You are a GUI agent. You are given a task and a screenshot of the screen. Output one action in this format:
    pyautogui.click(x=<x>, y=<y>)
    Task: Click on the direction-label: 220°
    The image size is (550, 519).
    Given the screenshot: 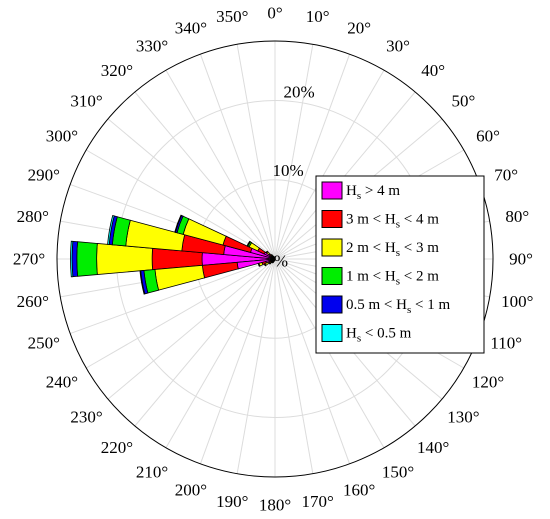 What is the action you would take?
    pyautogui.click(x=117, y=447)
    